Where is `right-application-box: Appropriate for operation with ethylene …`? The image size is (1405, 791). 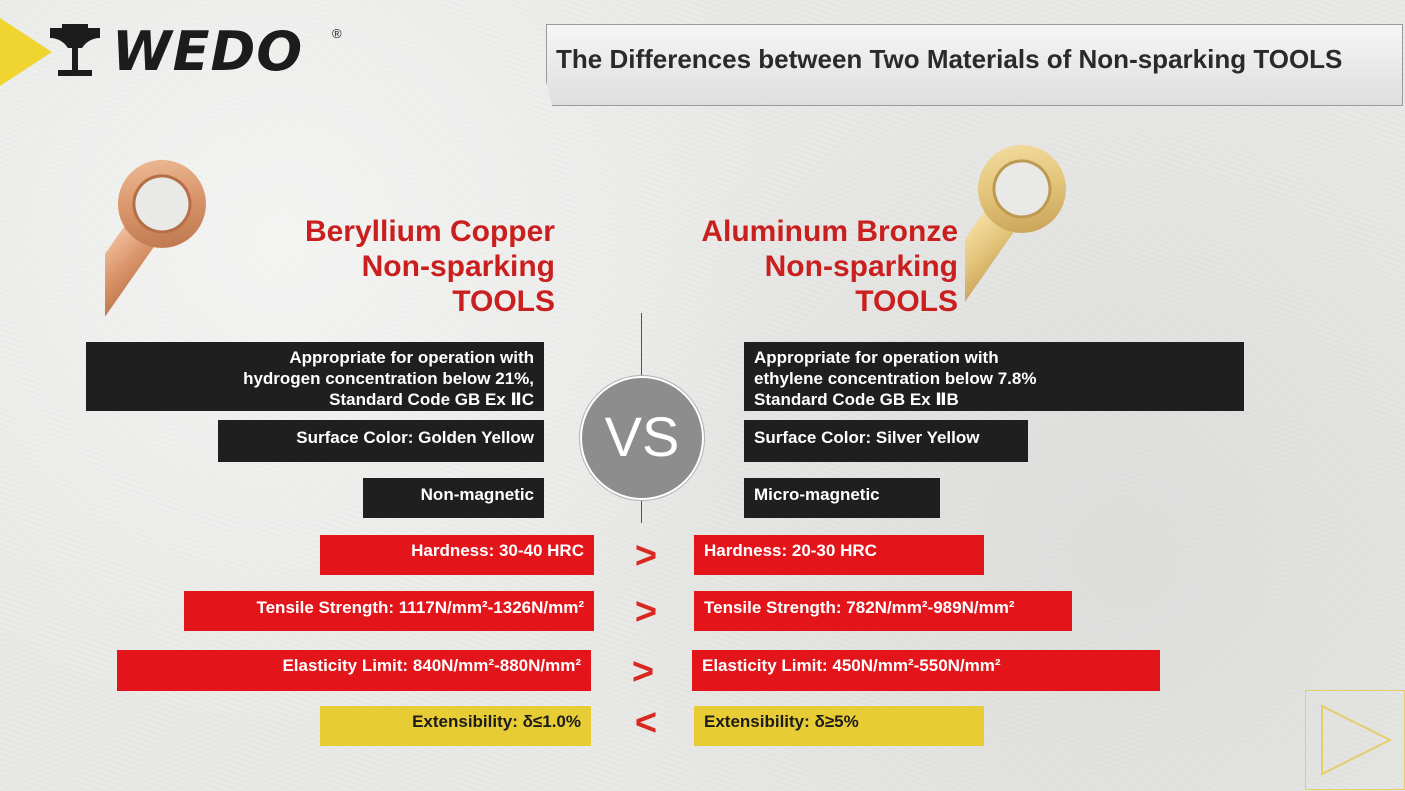 right-application-box: Appropriate for operation with ethylene … is located at coordinates (994, 376).